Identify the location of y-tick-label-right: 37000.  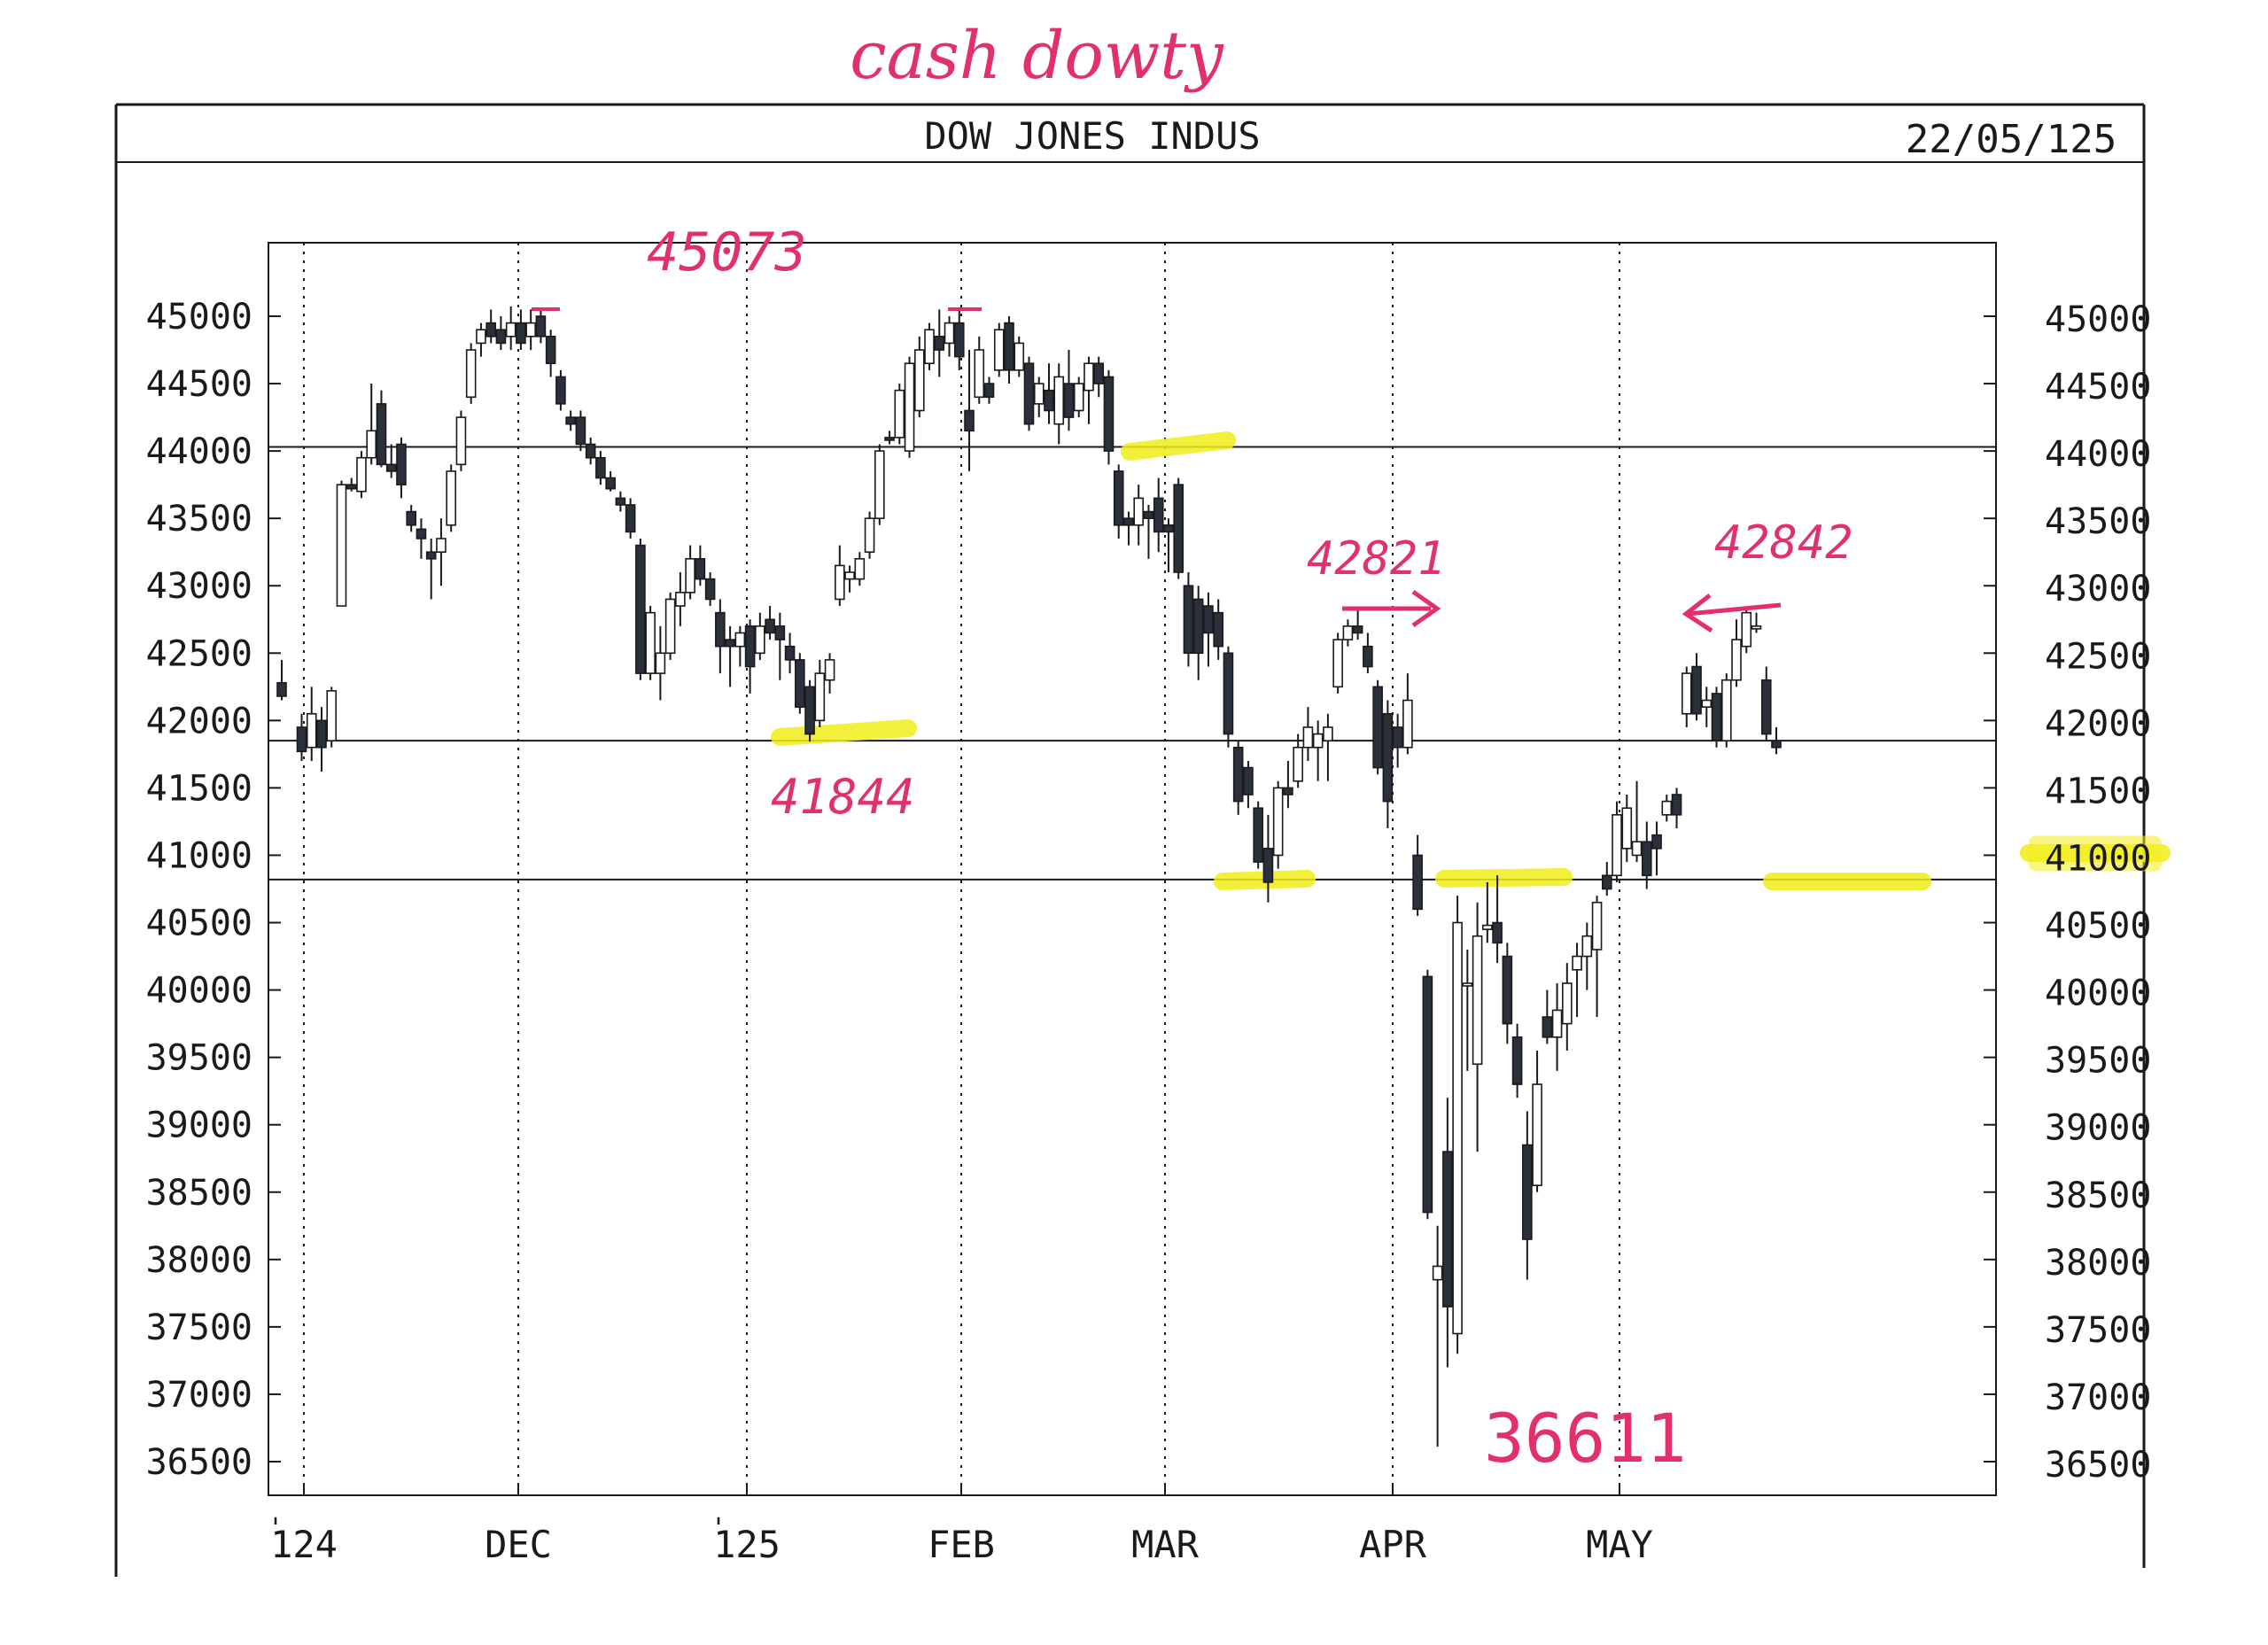
(2098, 1397).